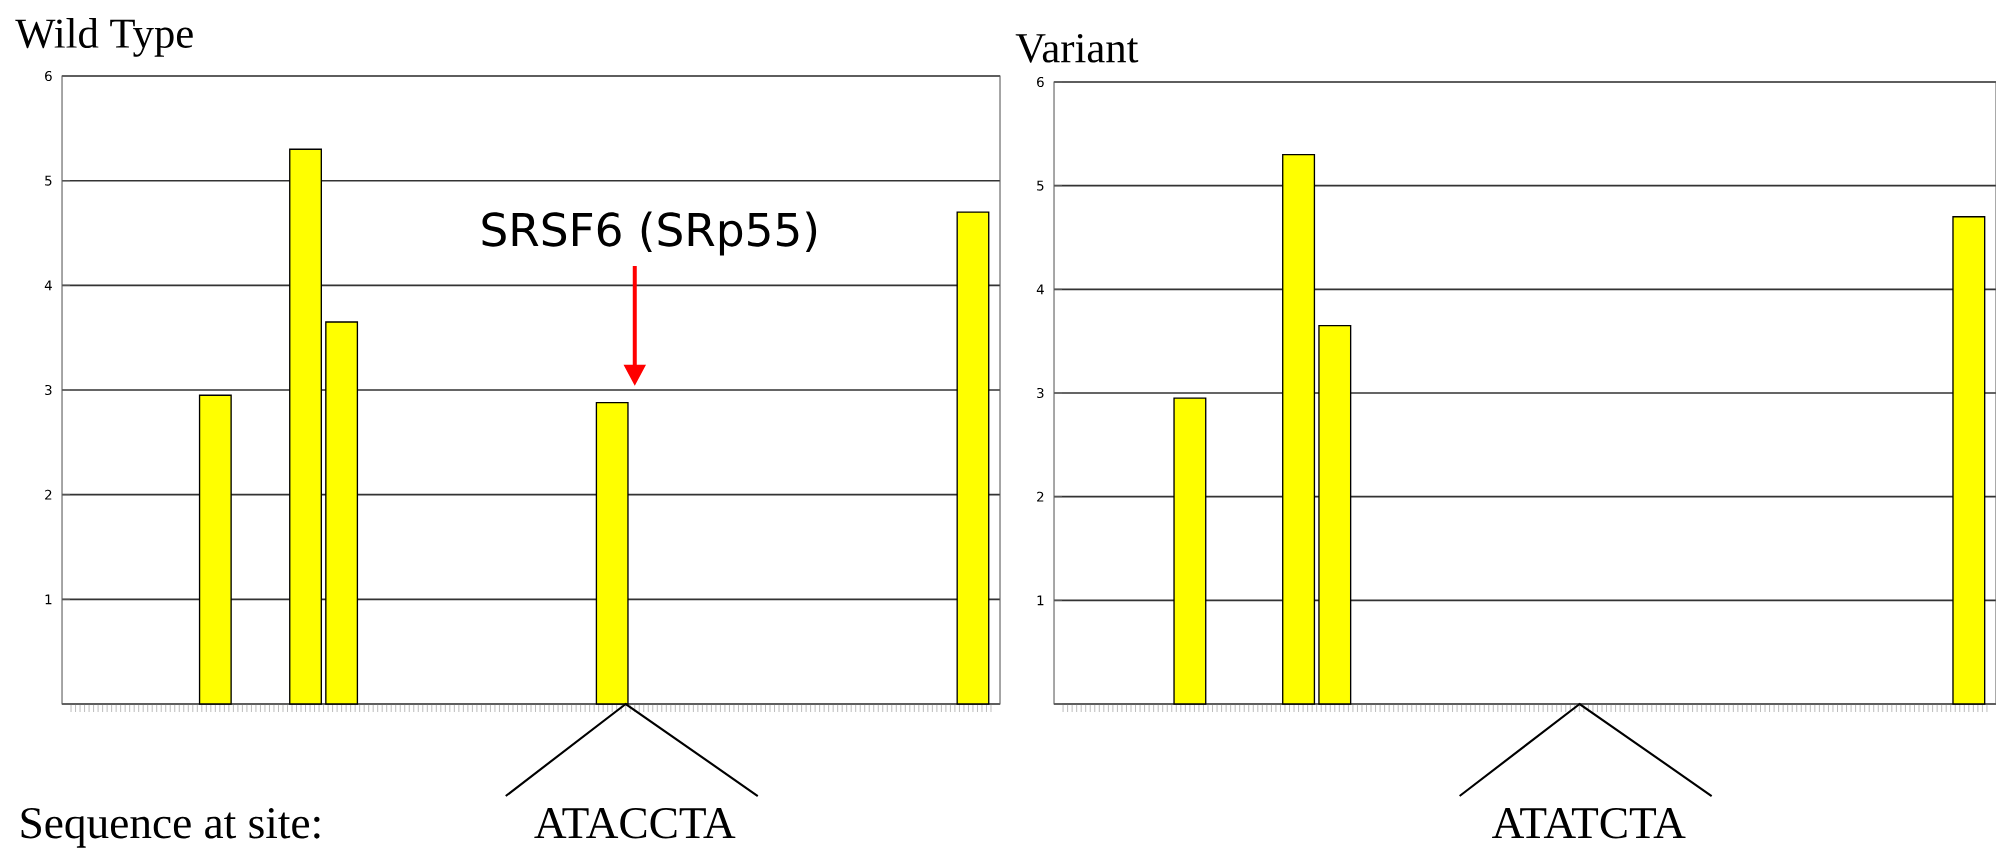 The height and width of the screenshot is (860, 1996). I want to click on text: Sequence at site:, so click(170, 827).